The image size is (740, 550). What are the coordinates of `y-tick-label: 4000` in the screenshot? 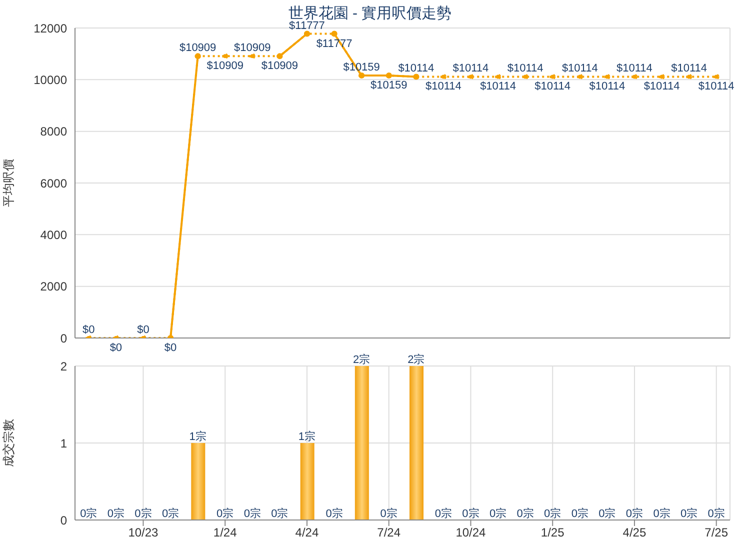 It's located at (54, 235).